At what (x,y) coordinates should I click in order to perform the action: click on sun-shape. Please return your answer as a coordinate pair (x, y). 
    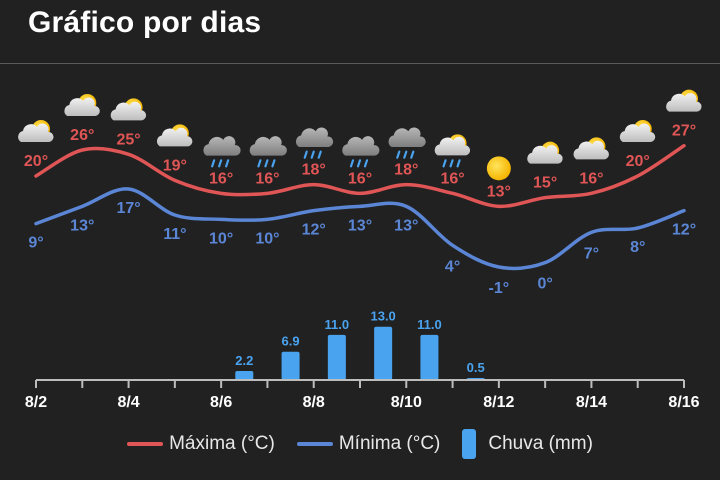
    Looking at the image, I should click on (498, 168).